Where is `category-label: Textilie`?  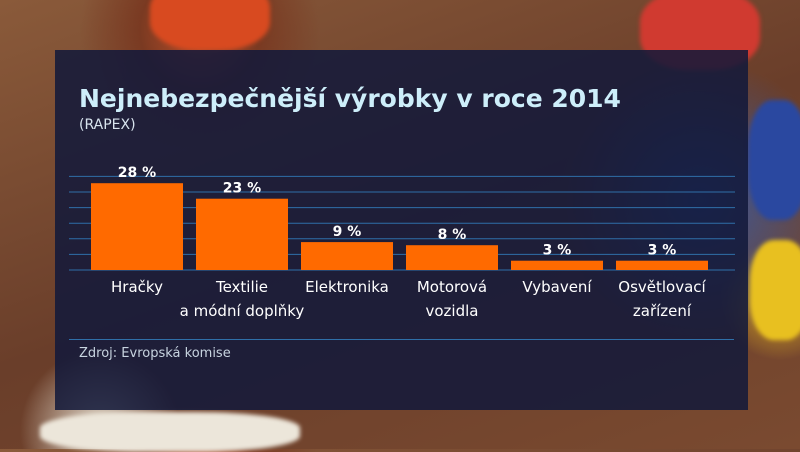 category-label: Textilie is located at coordinates (241, 287).